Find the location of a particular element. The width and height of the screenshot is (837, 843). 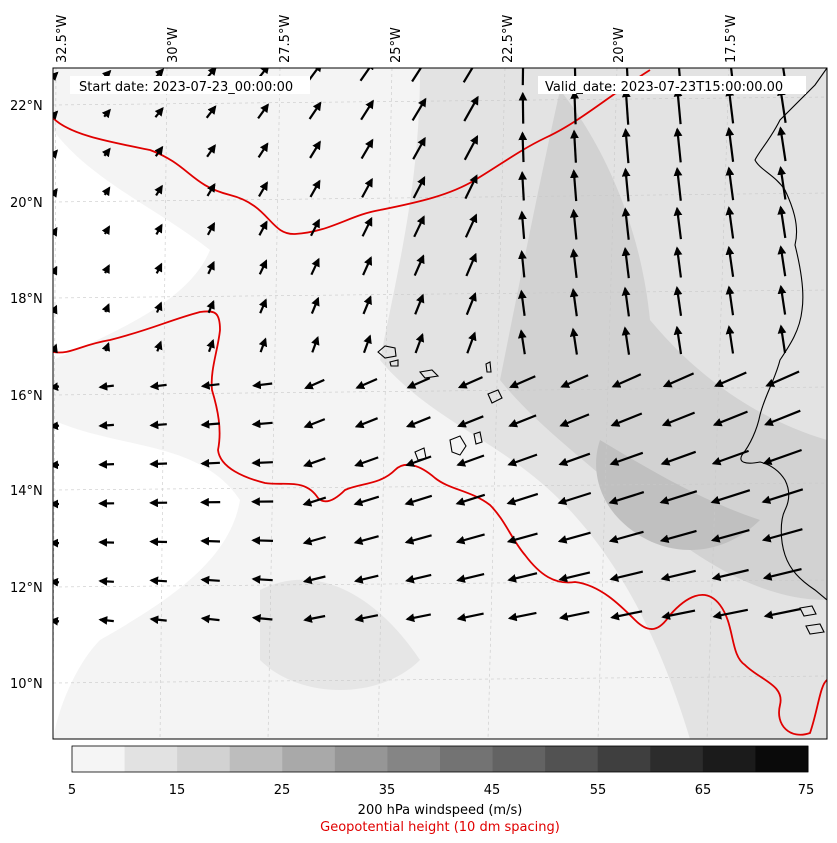

contour-legend-label: Geopotential height (10 dm spacing) is located at coordinates (440, 827).